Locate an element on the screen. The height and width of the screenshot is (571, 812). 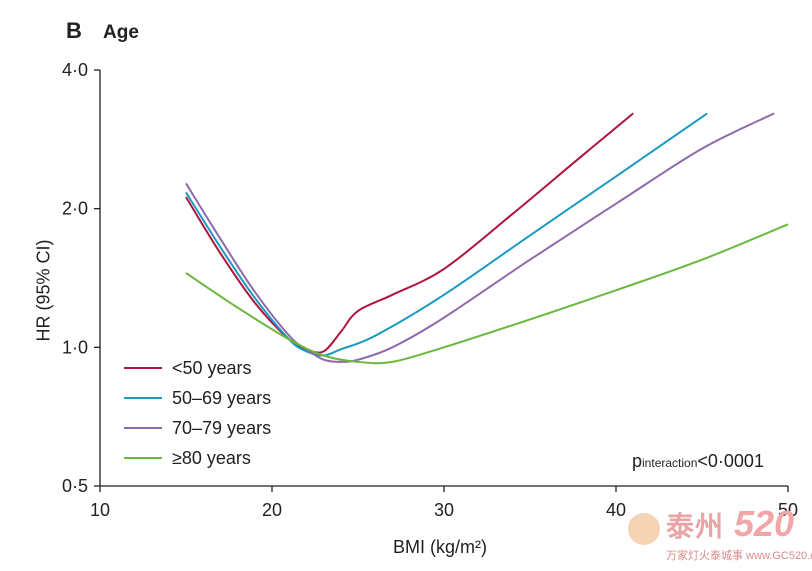
p-subscript: interaction is located at coordinates (670, 463).